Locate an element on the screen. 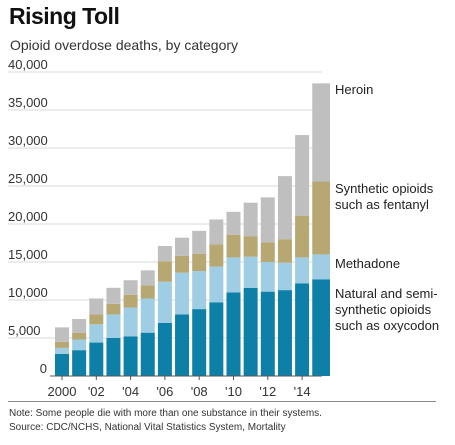 The width and height of the screenshot is (455, 445). y-tick-label: 15,000 is located at coordinates (28, 254).